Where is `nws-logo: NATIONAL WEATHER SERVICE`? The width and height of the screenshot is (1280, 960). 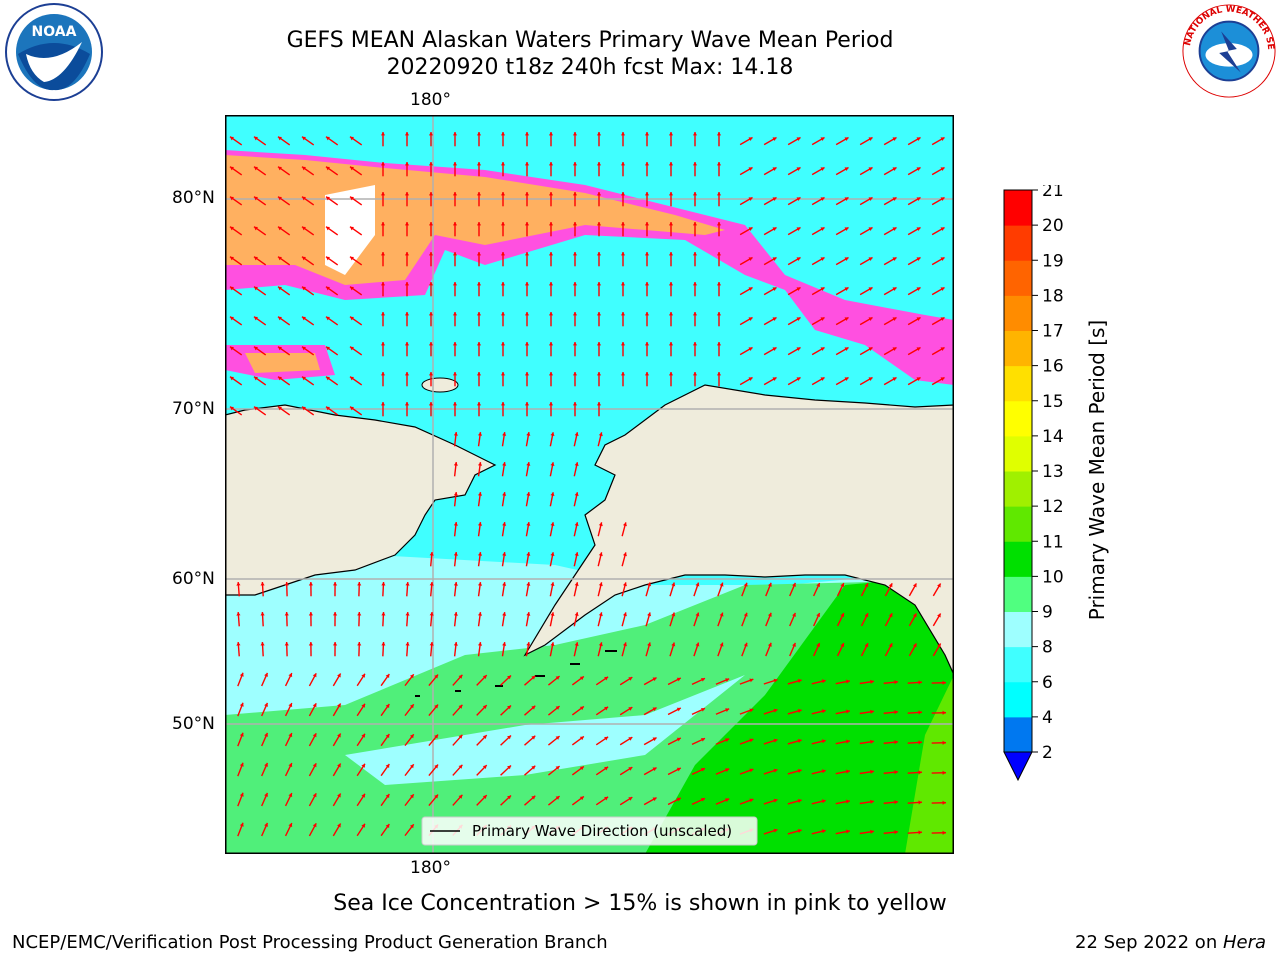
nws-logo: NATIONAL WEATHER SERVICE is located at coordinates (1228, 50).